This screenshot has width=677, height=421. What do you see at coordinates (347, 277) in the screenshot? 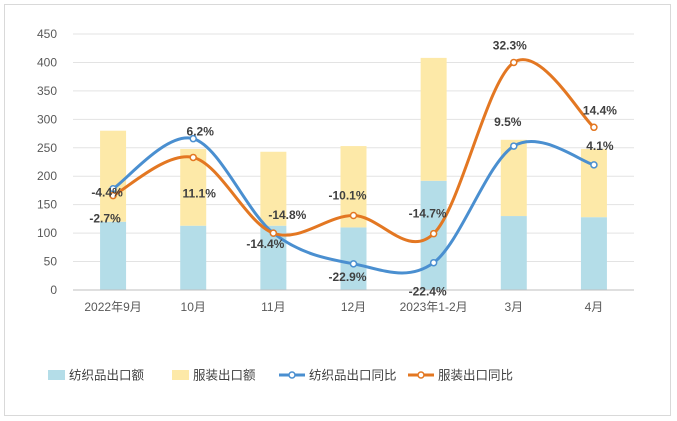
I see `data-label: -22.9%` at bounding box center [347, 277].